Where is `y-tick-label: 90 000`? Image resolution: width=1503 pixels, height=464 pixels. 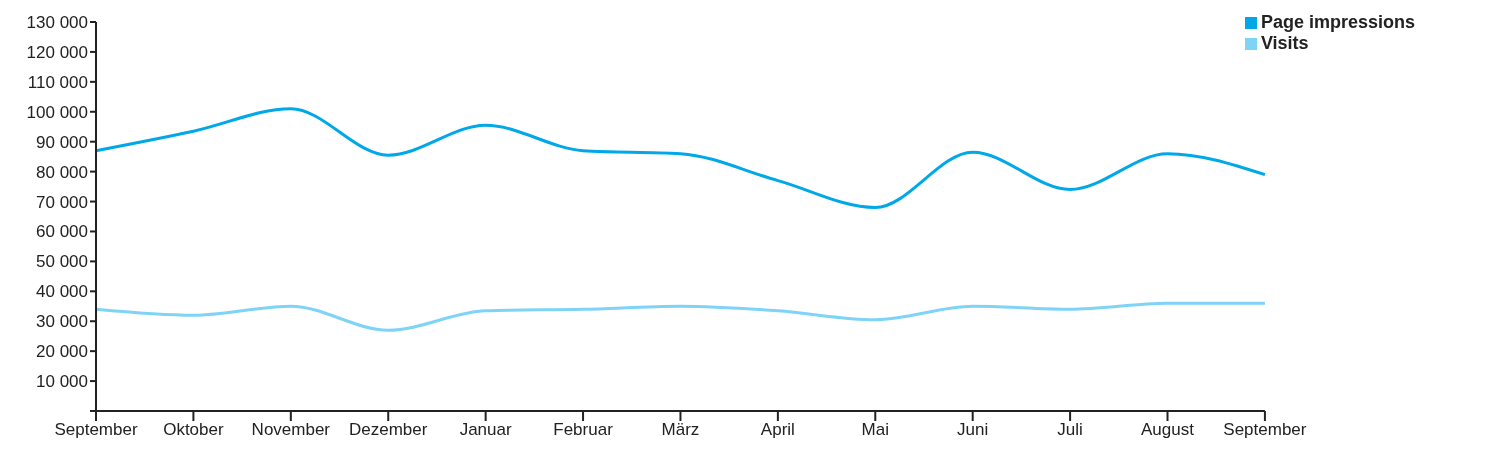
y-tick-label: 90 000 is located at coordinates (62, 142).